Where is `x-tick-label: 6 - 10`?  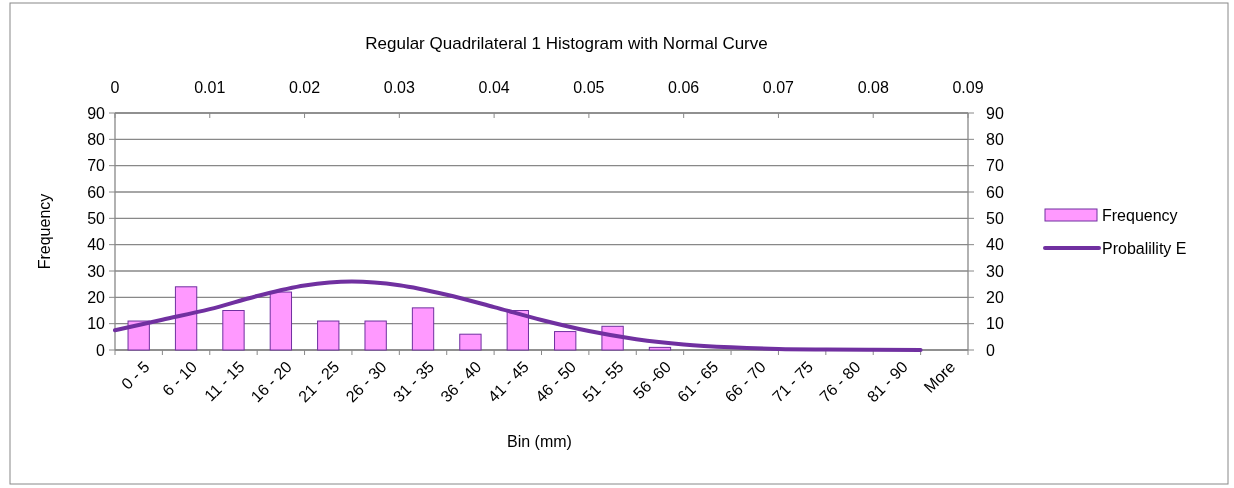
x-tick-label: 6 - 10 is located at coordinates (180, 378).